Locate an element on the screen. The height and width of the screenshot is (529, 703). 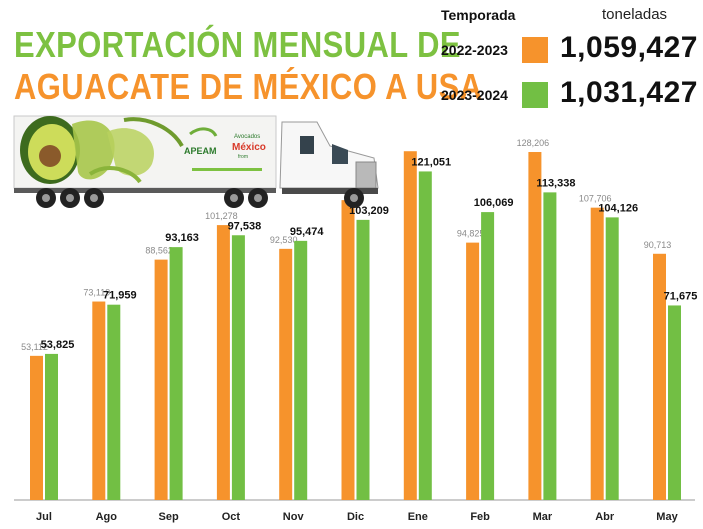
bar-2022-2023-Sep is located at coordinates (161, 379).